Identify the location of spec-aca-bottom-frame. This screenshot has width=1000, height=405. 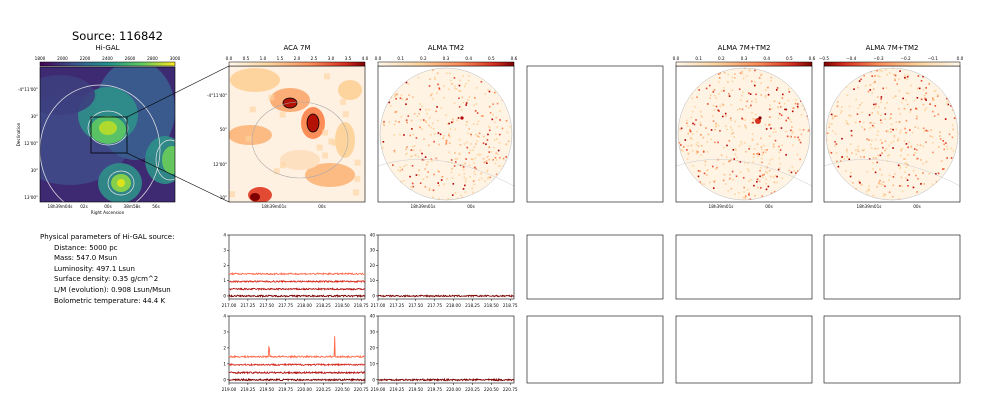
(297, 349).